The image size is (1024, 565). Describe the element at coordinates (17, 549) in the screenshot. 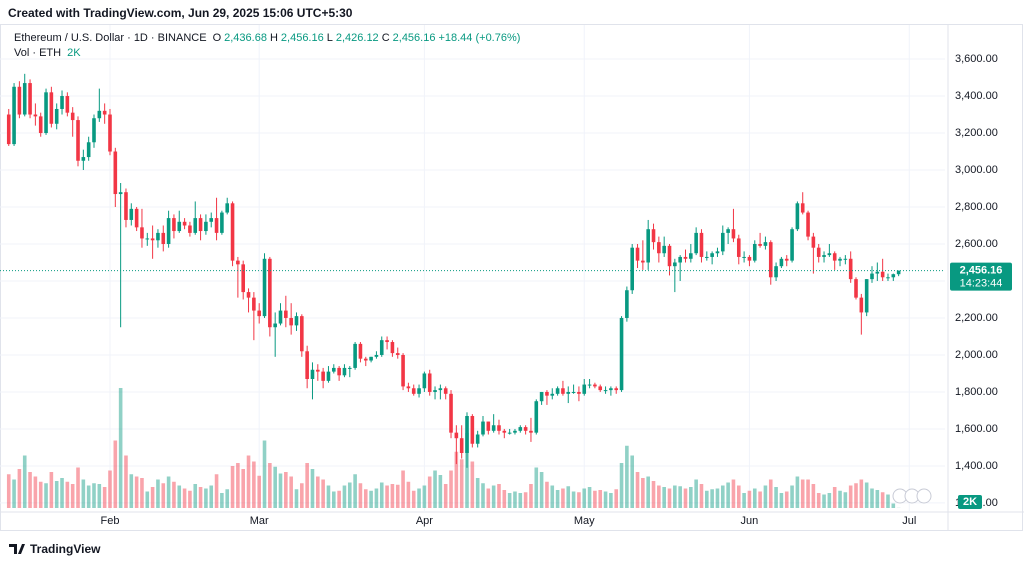

I see `logo` at that location.